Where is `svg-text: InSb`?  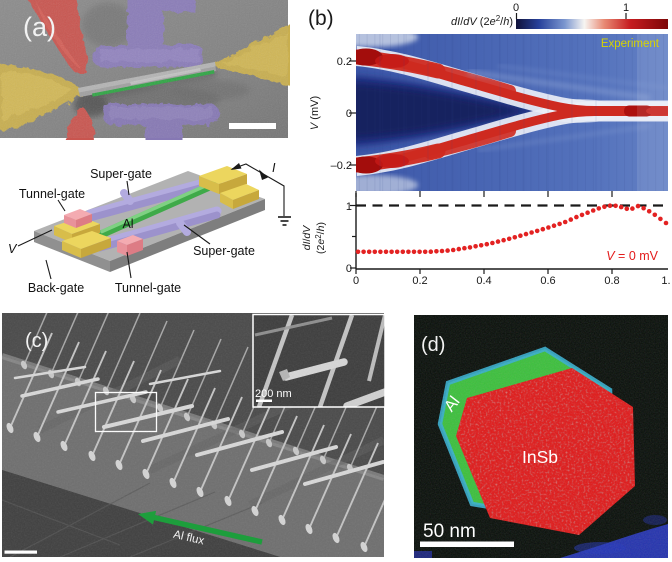
svg-text: InSb is located at coordinates (540, 457).